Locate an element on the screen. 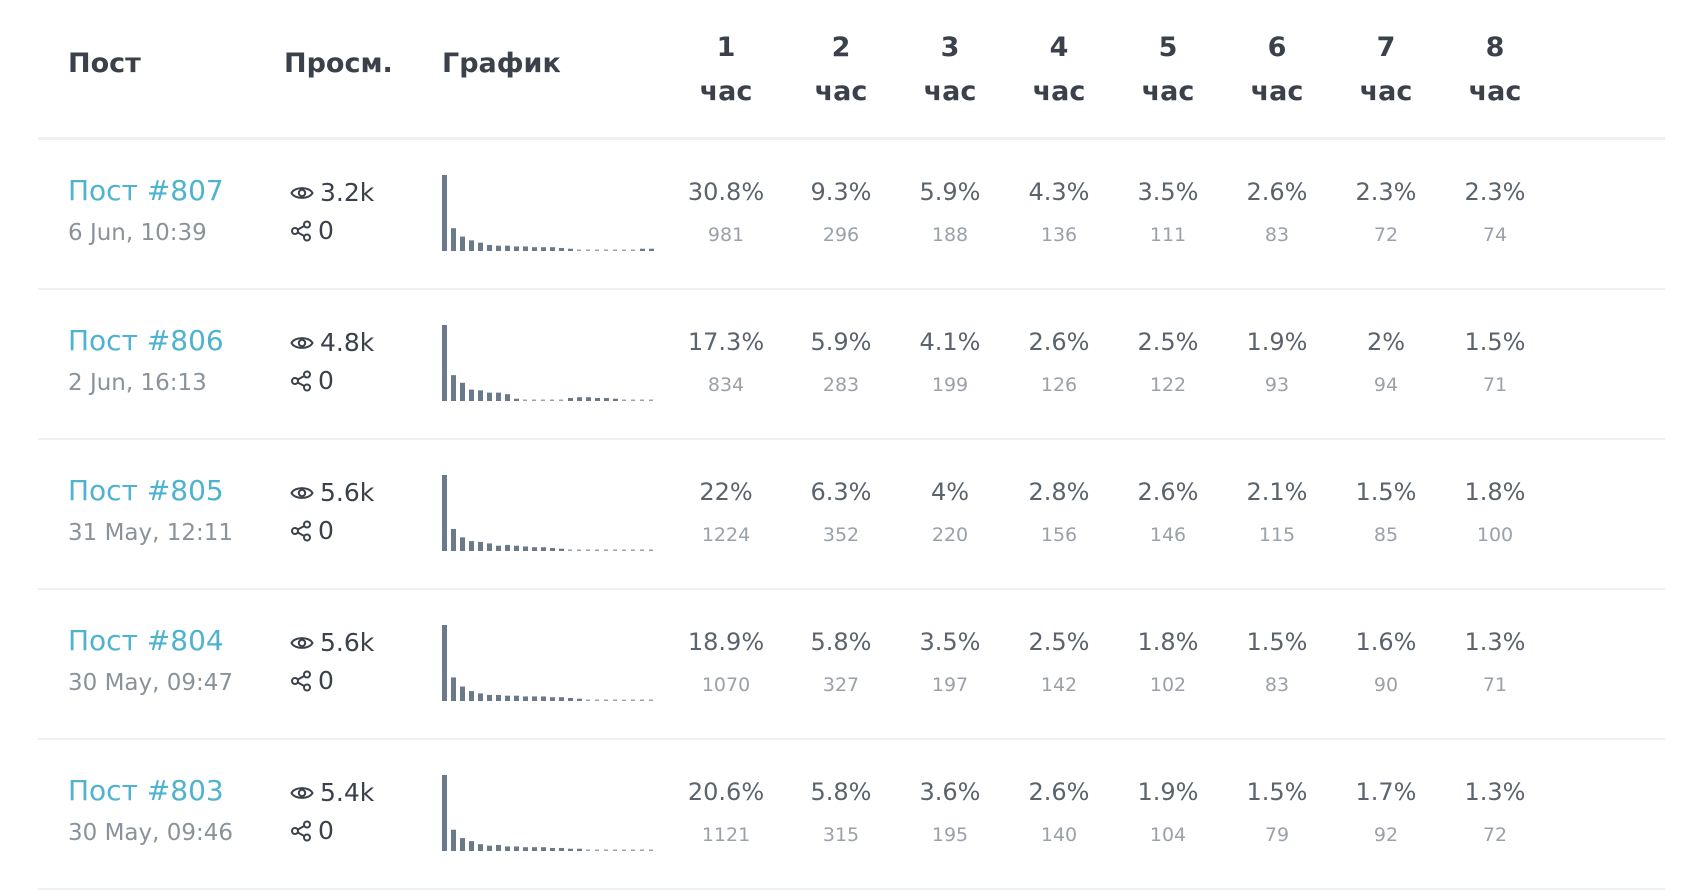  hour-percent: 3.5% is located at coordinates (1168, 192).